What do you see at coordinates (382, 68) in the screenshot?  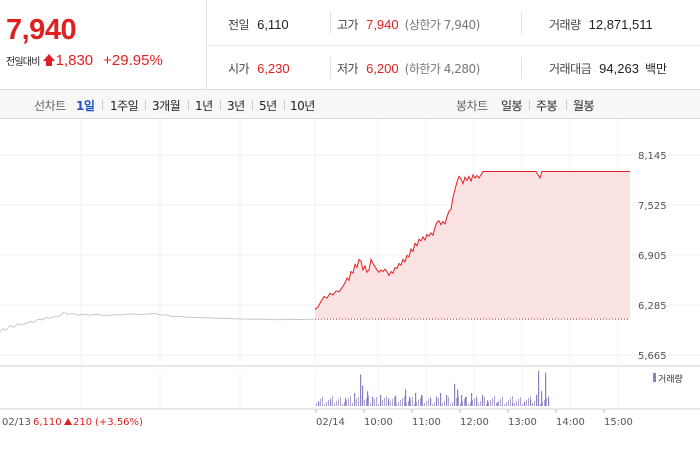 I see `low-value: 6,200` at bounding box center [382, 68].